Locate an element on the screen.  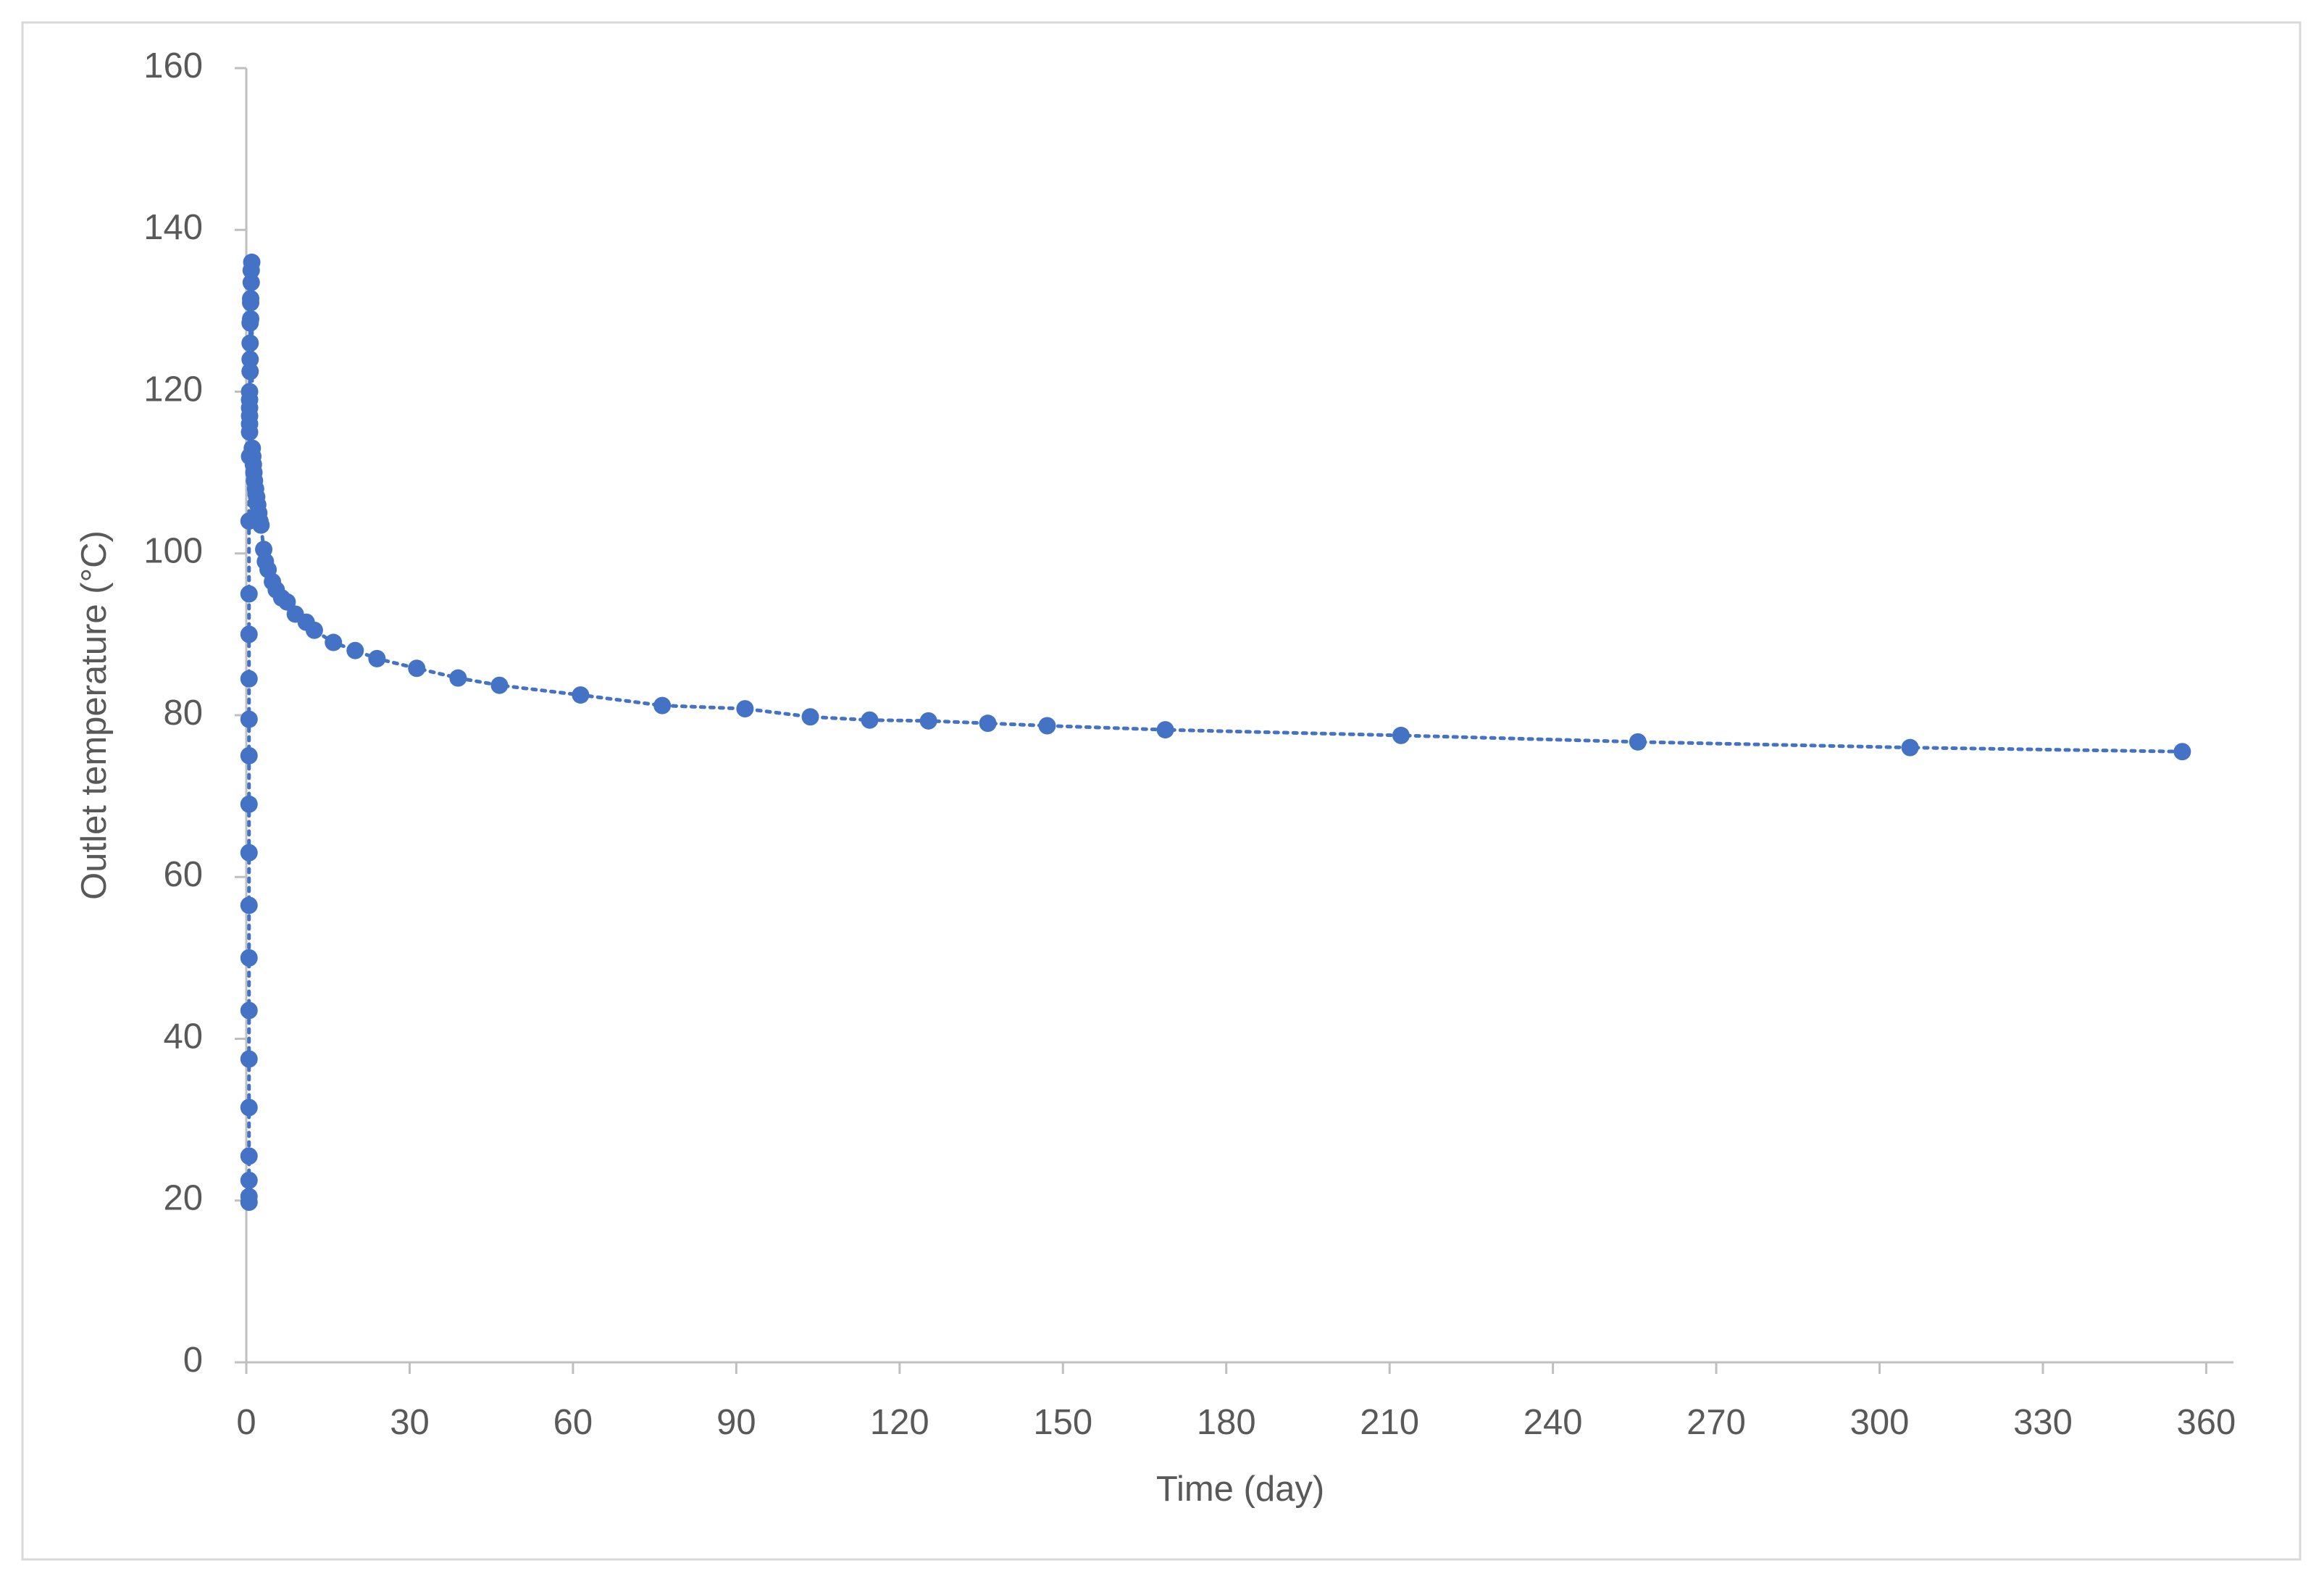
x-tick-label: 180 is located at coordinates (1227, 1422).